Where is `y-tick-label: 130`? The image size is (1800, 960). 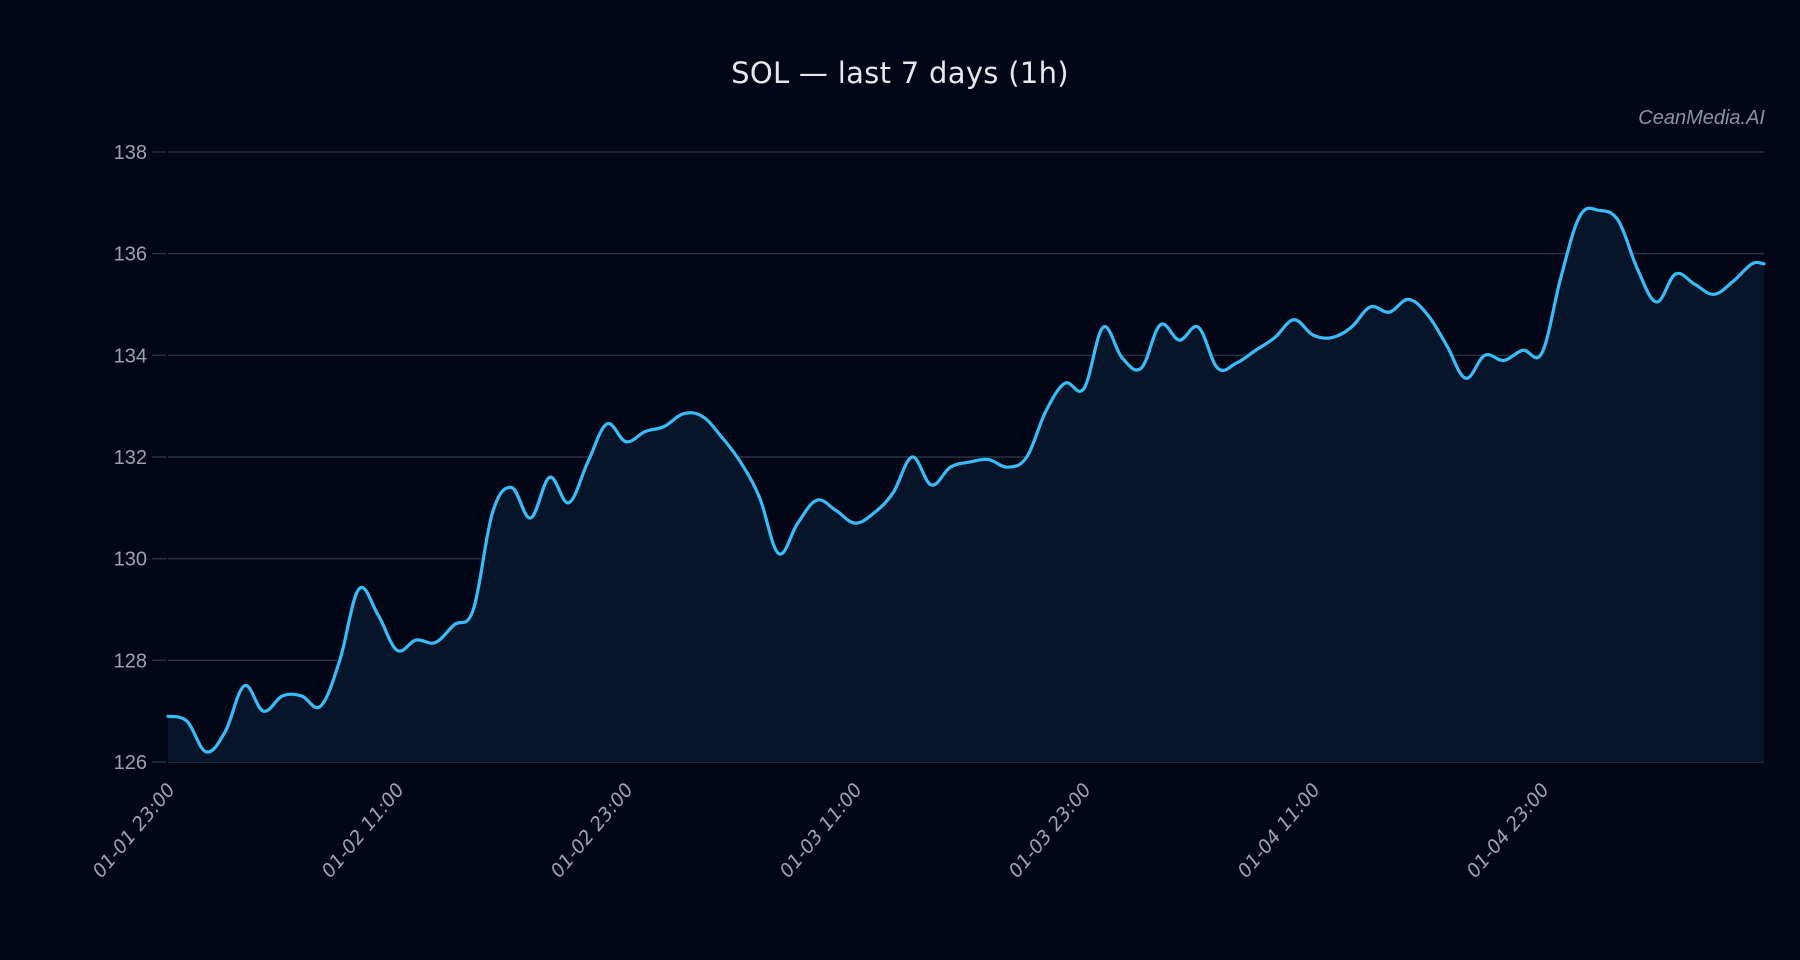 y-tick-label: 130 is located at coordinates (130, 560).